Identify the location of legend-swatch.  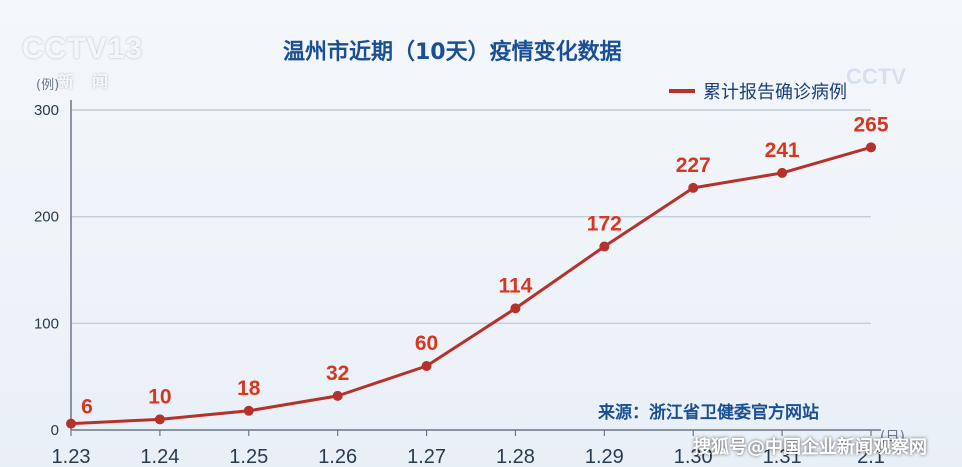
(682, 91).